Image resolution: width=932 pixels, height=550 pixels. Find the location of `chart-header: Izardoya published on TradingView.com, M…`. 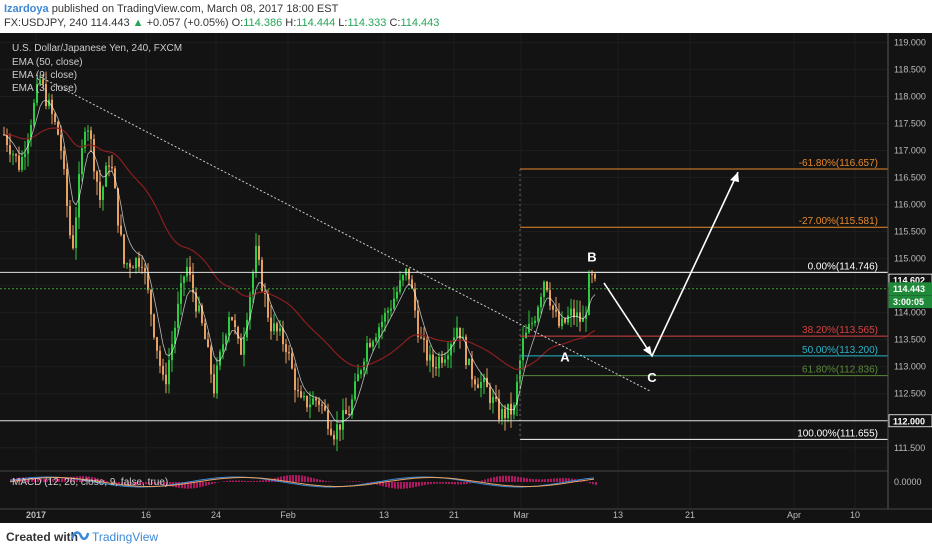

chart-header: Izardoya published on TradingView.com, M… is located at coordinates (466, 16).